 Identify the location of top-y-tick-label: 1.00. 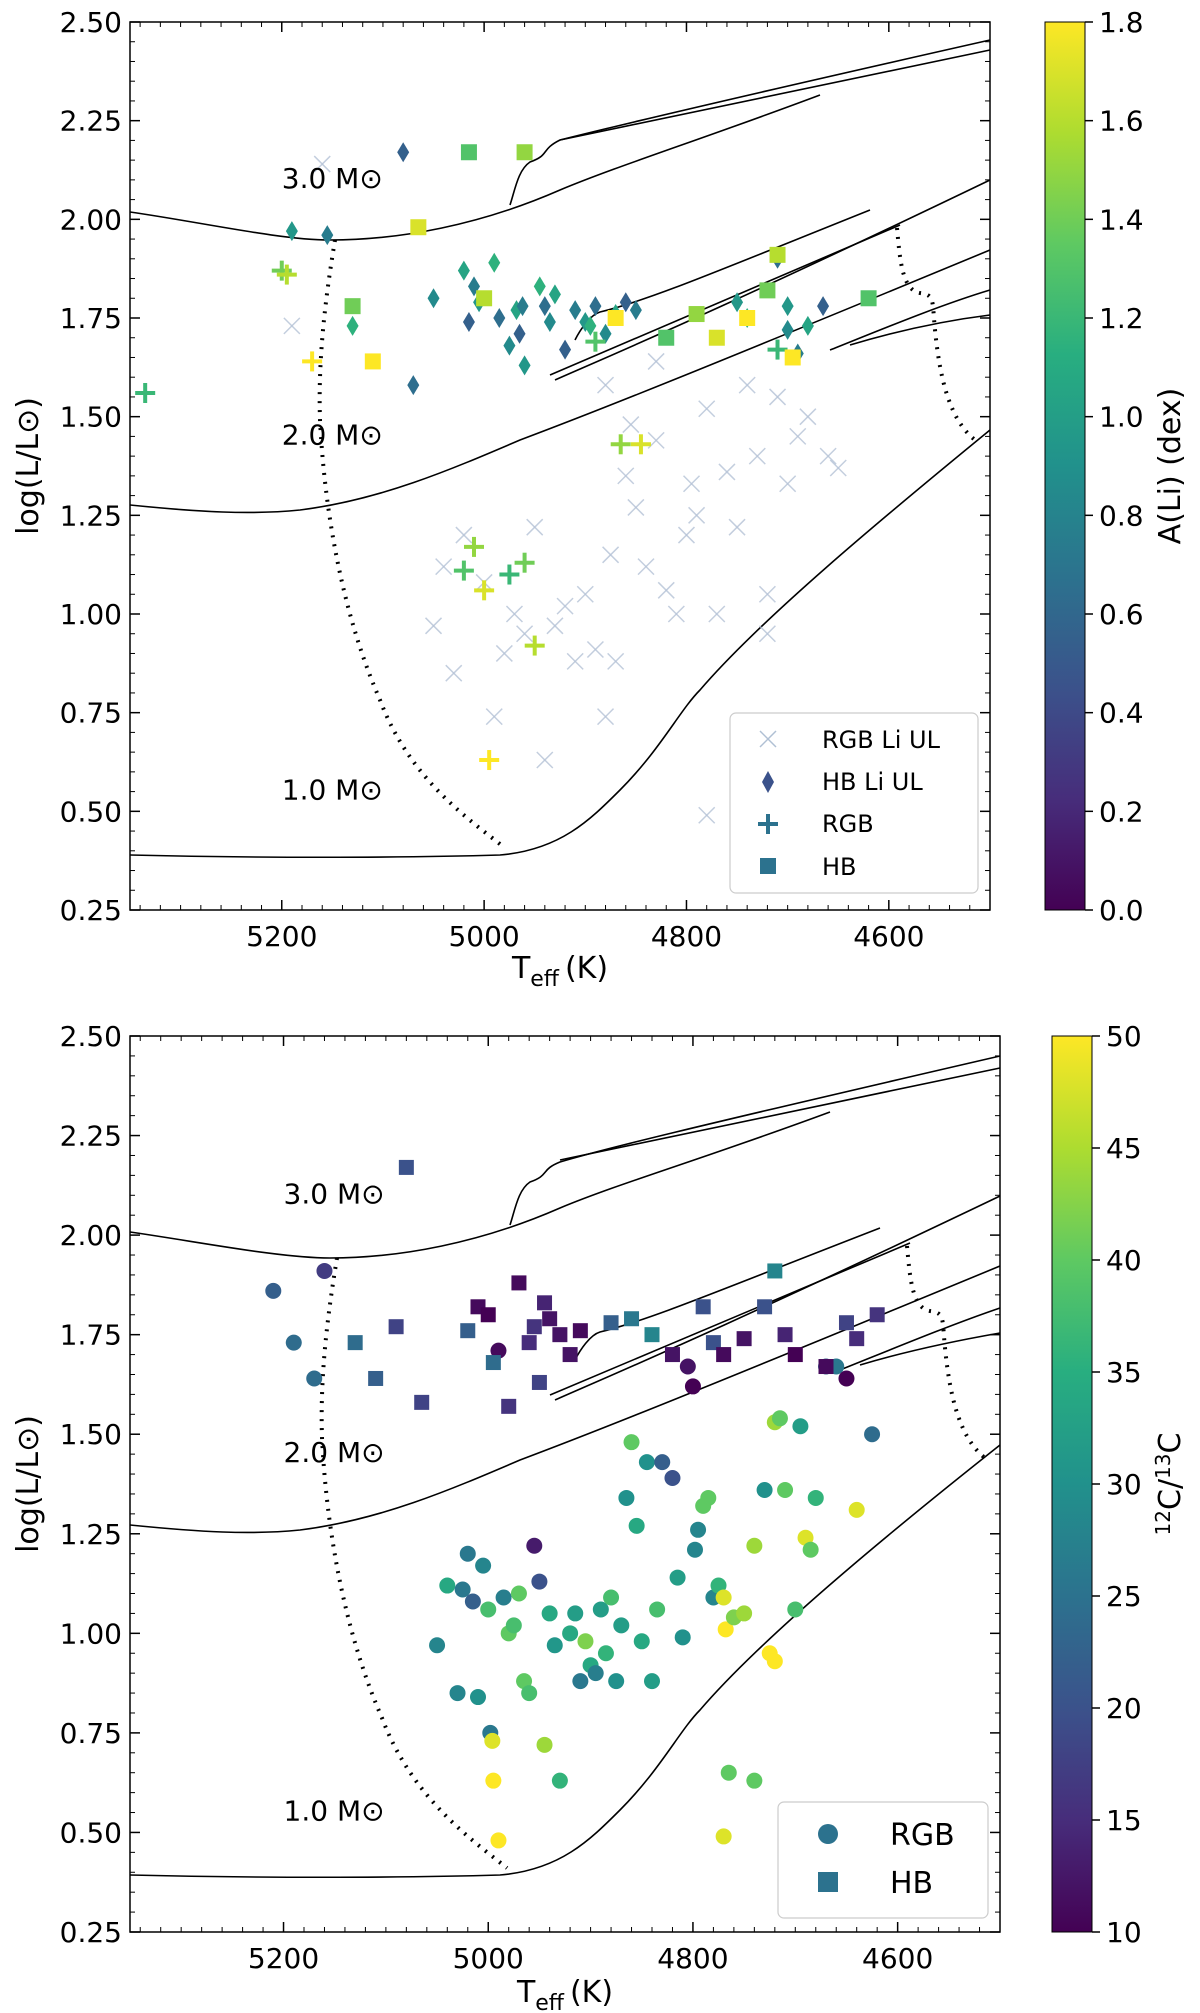
(91, 614).